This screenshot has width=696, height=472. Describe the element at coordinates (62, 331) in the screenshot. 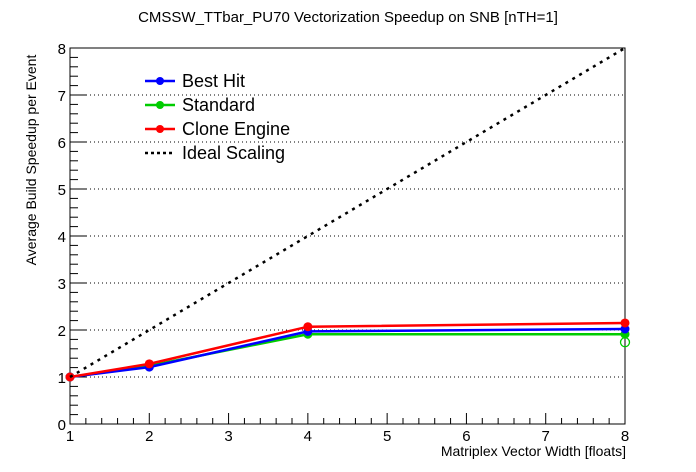

I see `y-tick-label: 2` at that location.